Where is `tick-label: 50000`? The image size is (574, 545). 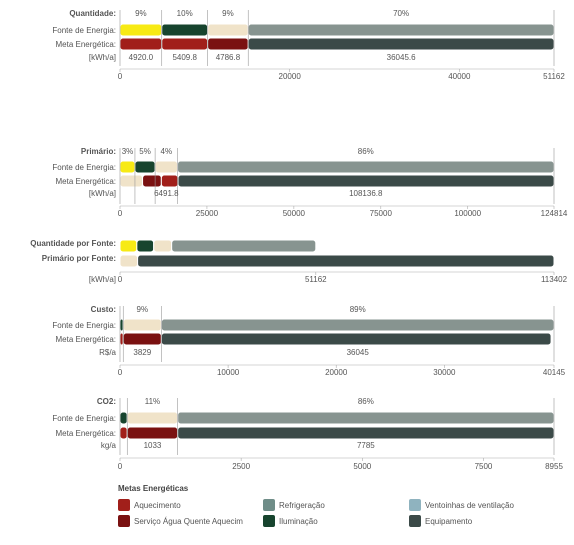
tick-label: 50000 is located at coordinates (294, 213).